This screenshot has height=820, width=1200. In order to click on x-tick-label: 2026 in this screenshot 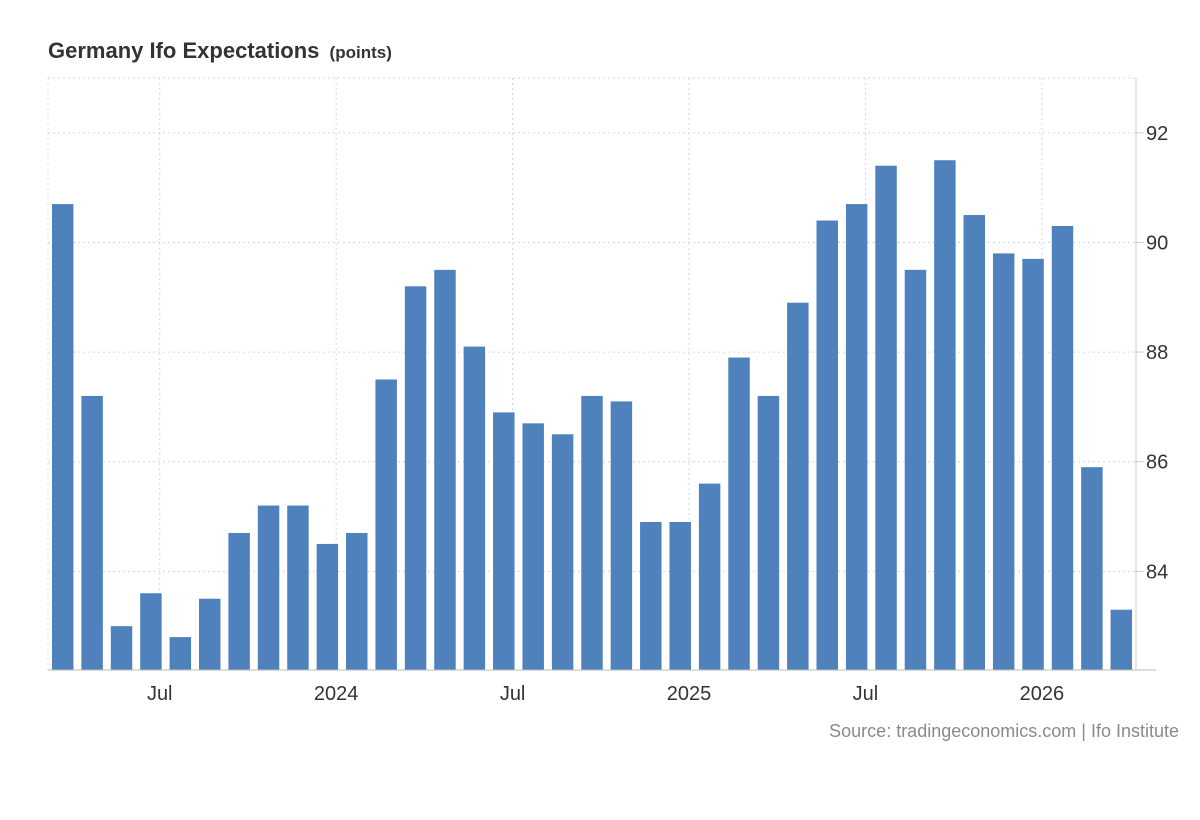, I will do `click(1042, 694)`.